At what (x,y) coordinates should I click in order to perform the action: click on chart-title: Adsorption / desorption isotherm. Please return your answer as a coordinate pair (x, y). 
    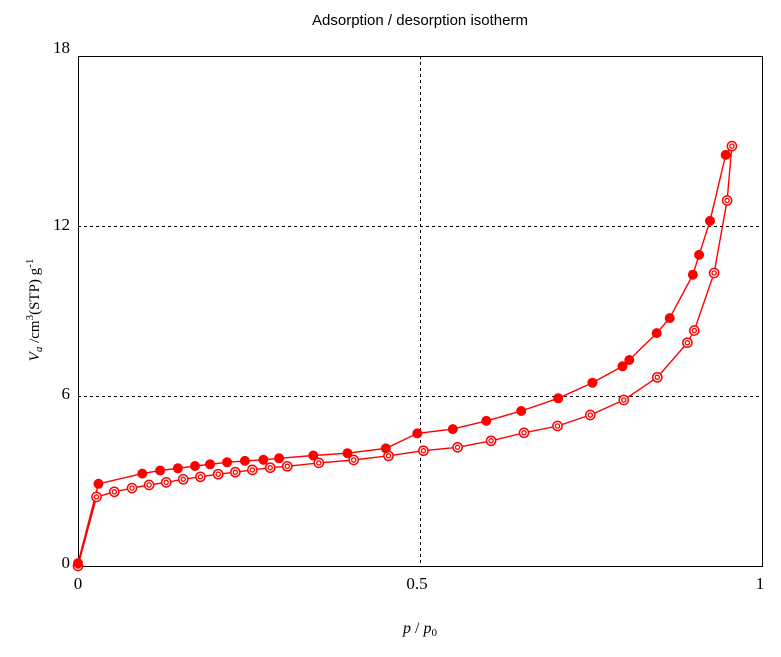
    Looking at the image, I should click on (420, 20).